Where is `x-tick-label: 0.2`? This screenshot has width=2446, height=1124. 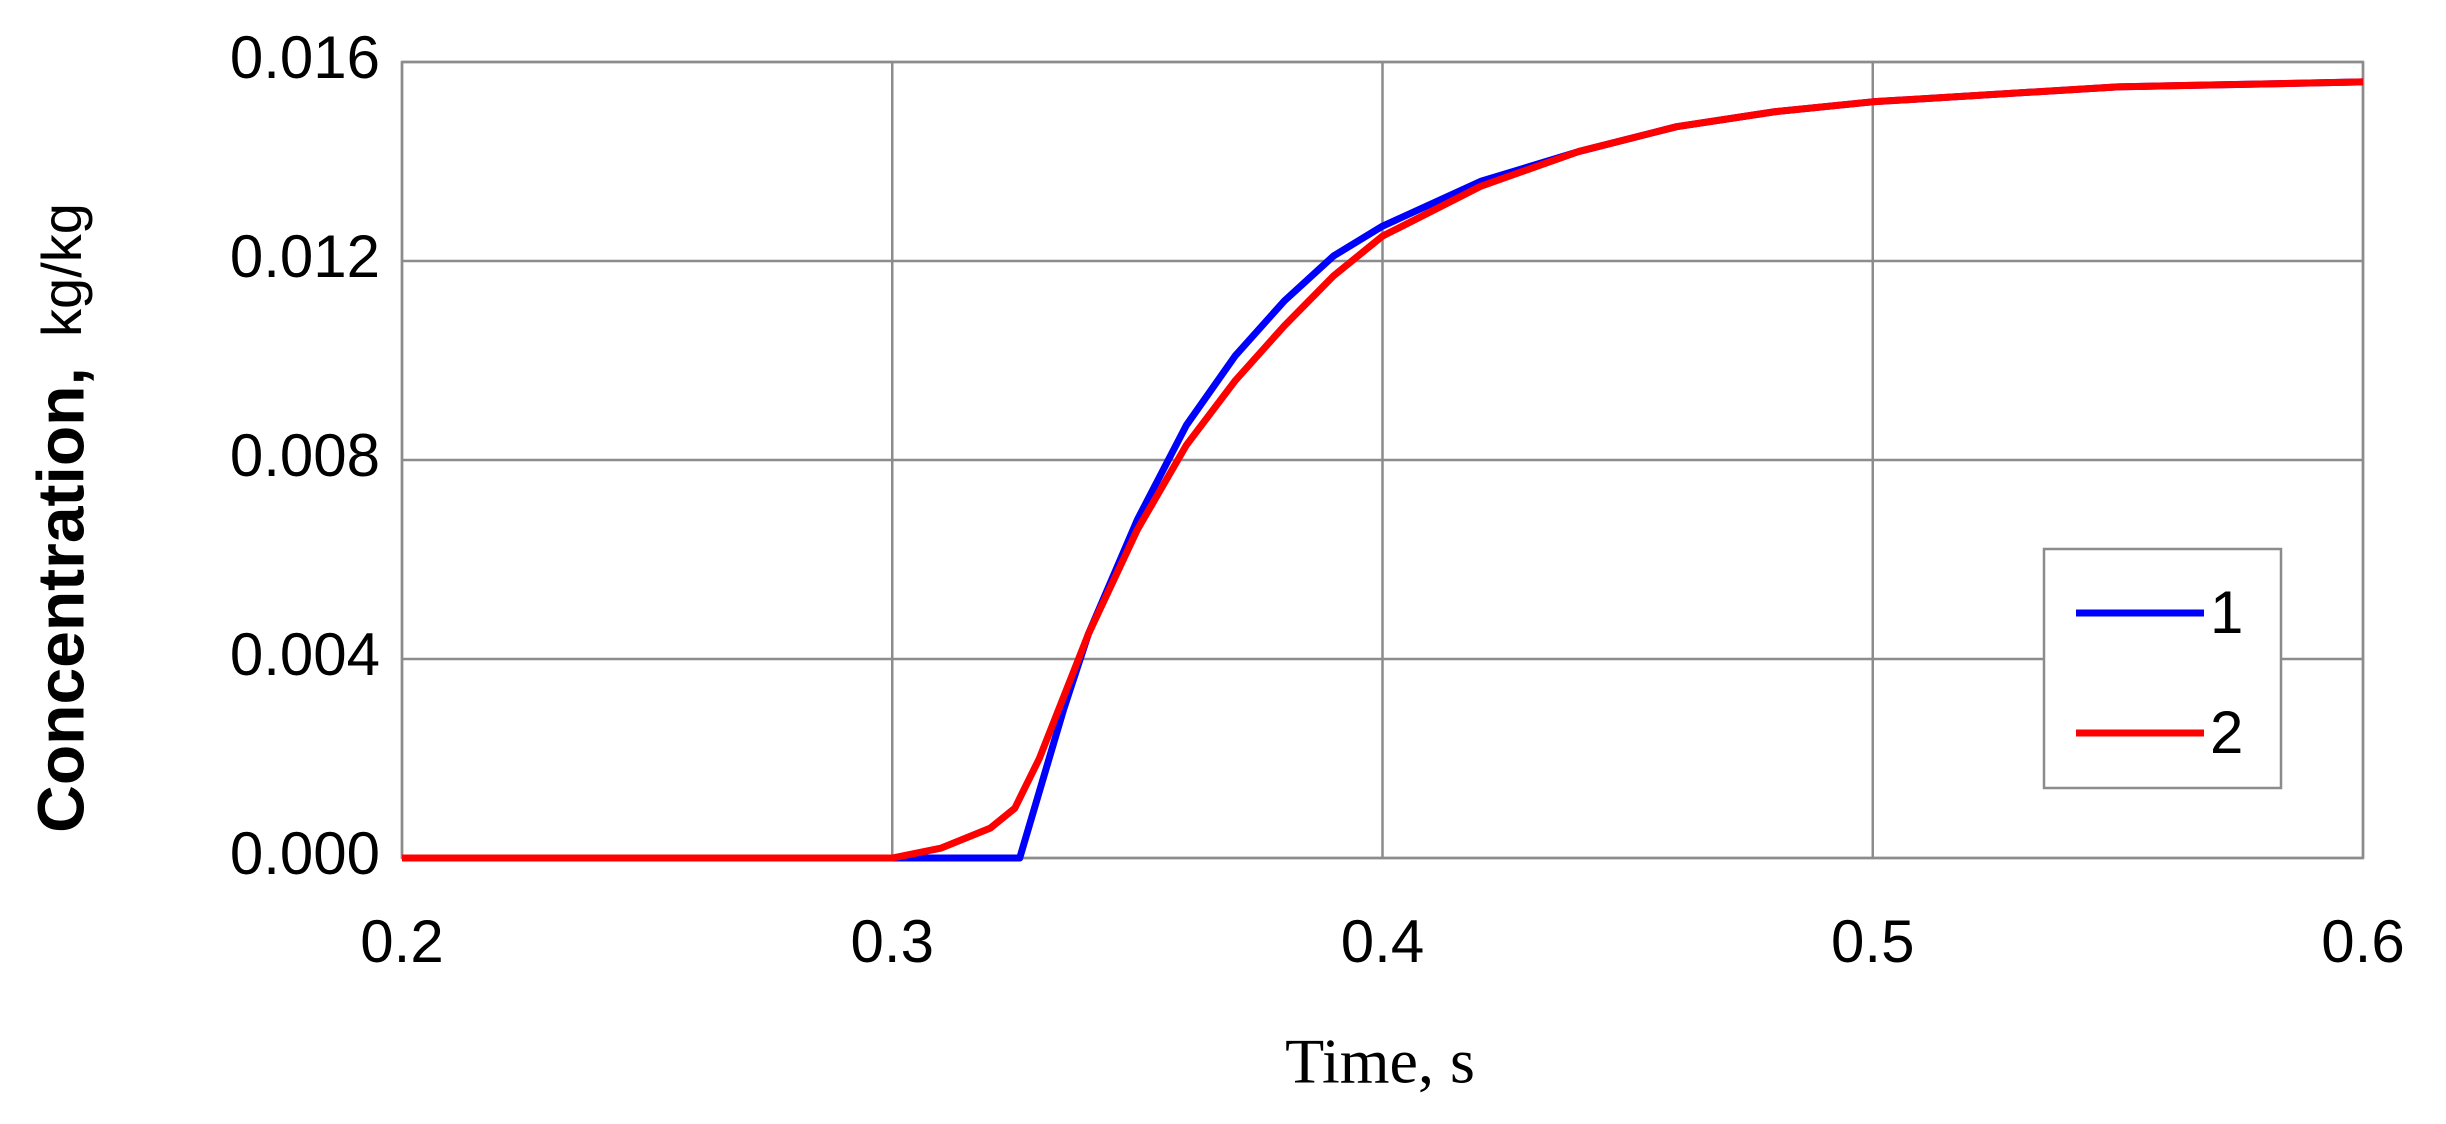
x-tick-label: 0.2 is located at coordinates (401, 941).